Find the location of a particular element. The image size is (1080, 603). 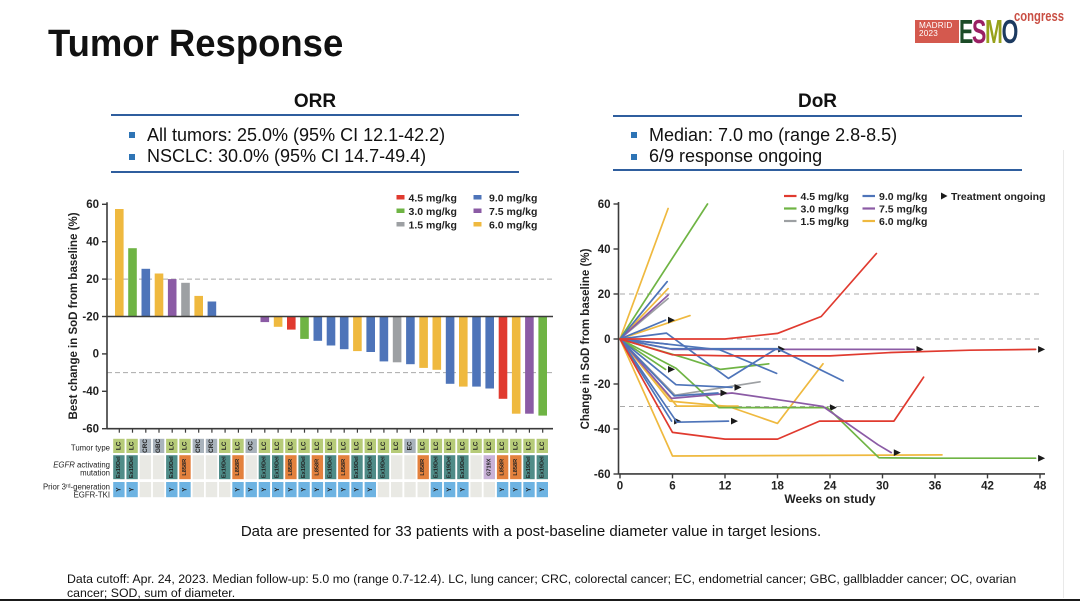

svg-text: OC is located at coordinates (251, 446).